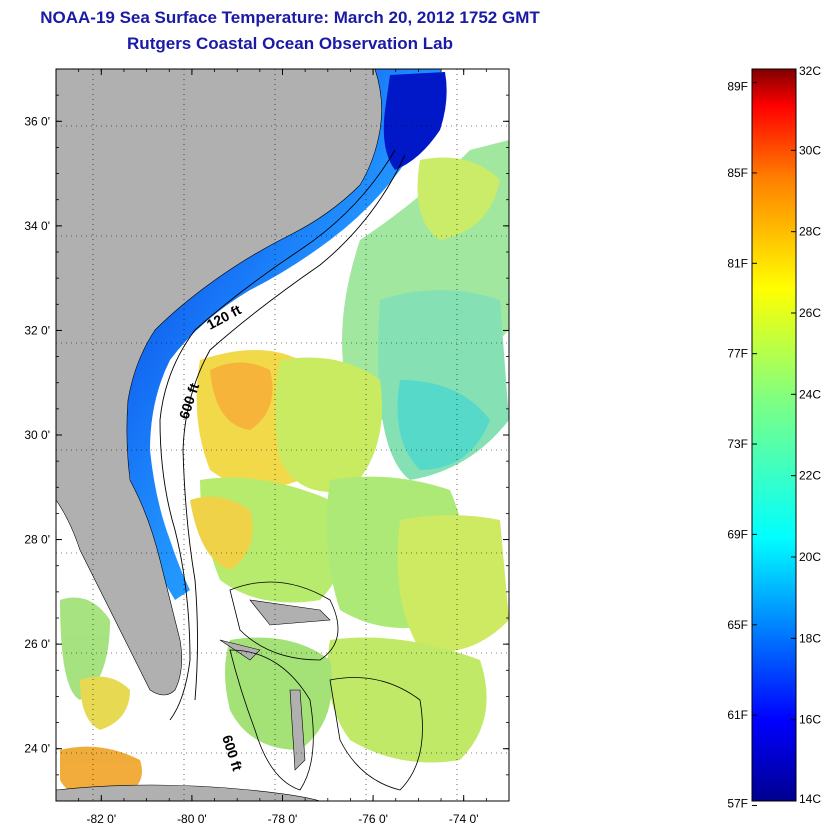 Image resolution: width=833 pixels, height=832 pixels. I want to click on celsius-tick-label: 20C, so click(810, 557).